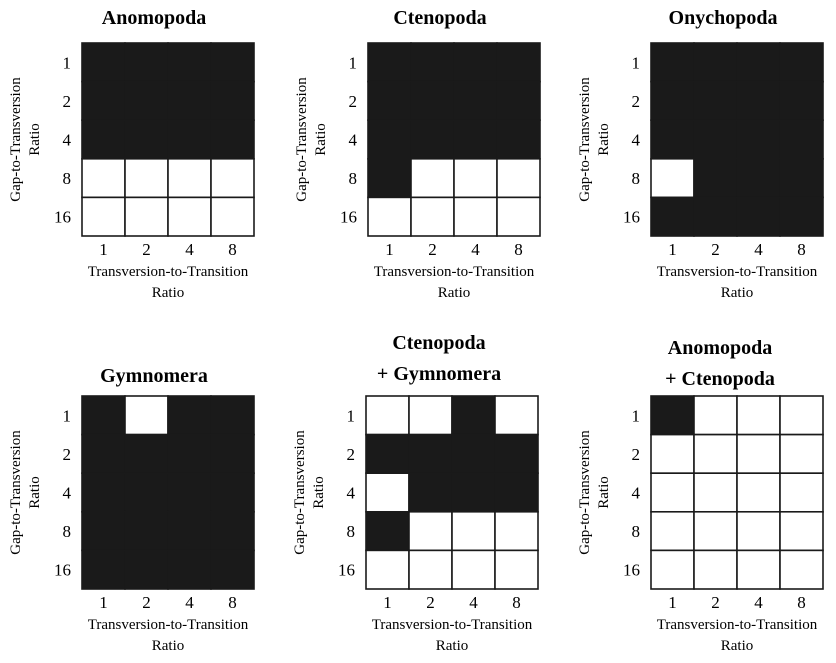 The image size is (836, 663). I want to click on panel-title: + Ctenopoda, so click(720, 379).